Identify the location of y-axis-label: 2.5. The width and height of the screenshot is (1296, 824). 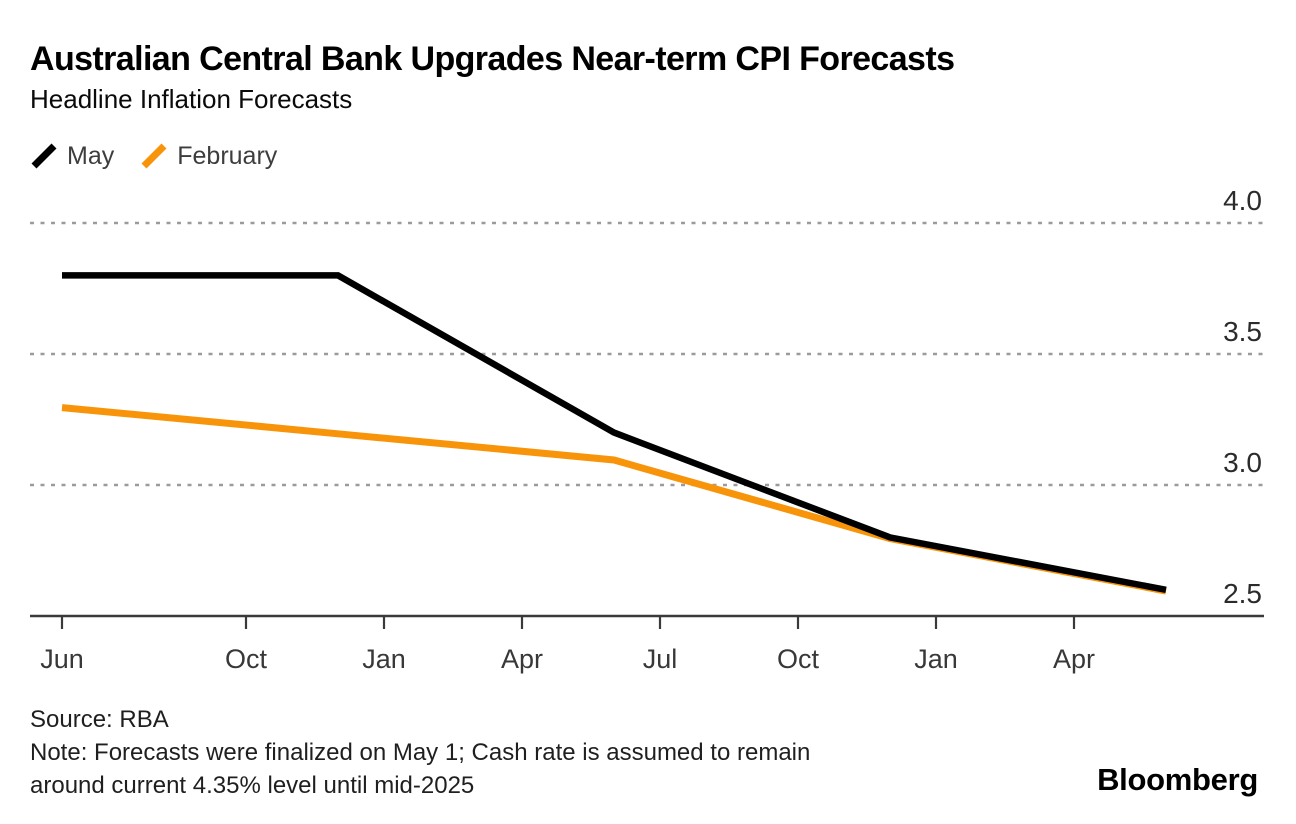
(1242, 593).